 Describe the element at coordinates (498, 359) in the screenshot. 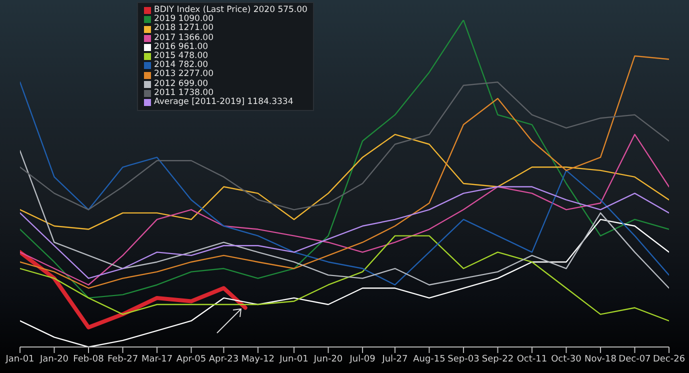

I see `x-tick-label: Sep-22` at that location.